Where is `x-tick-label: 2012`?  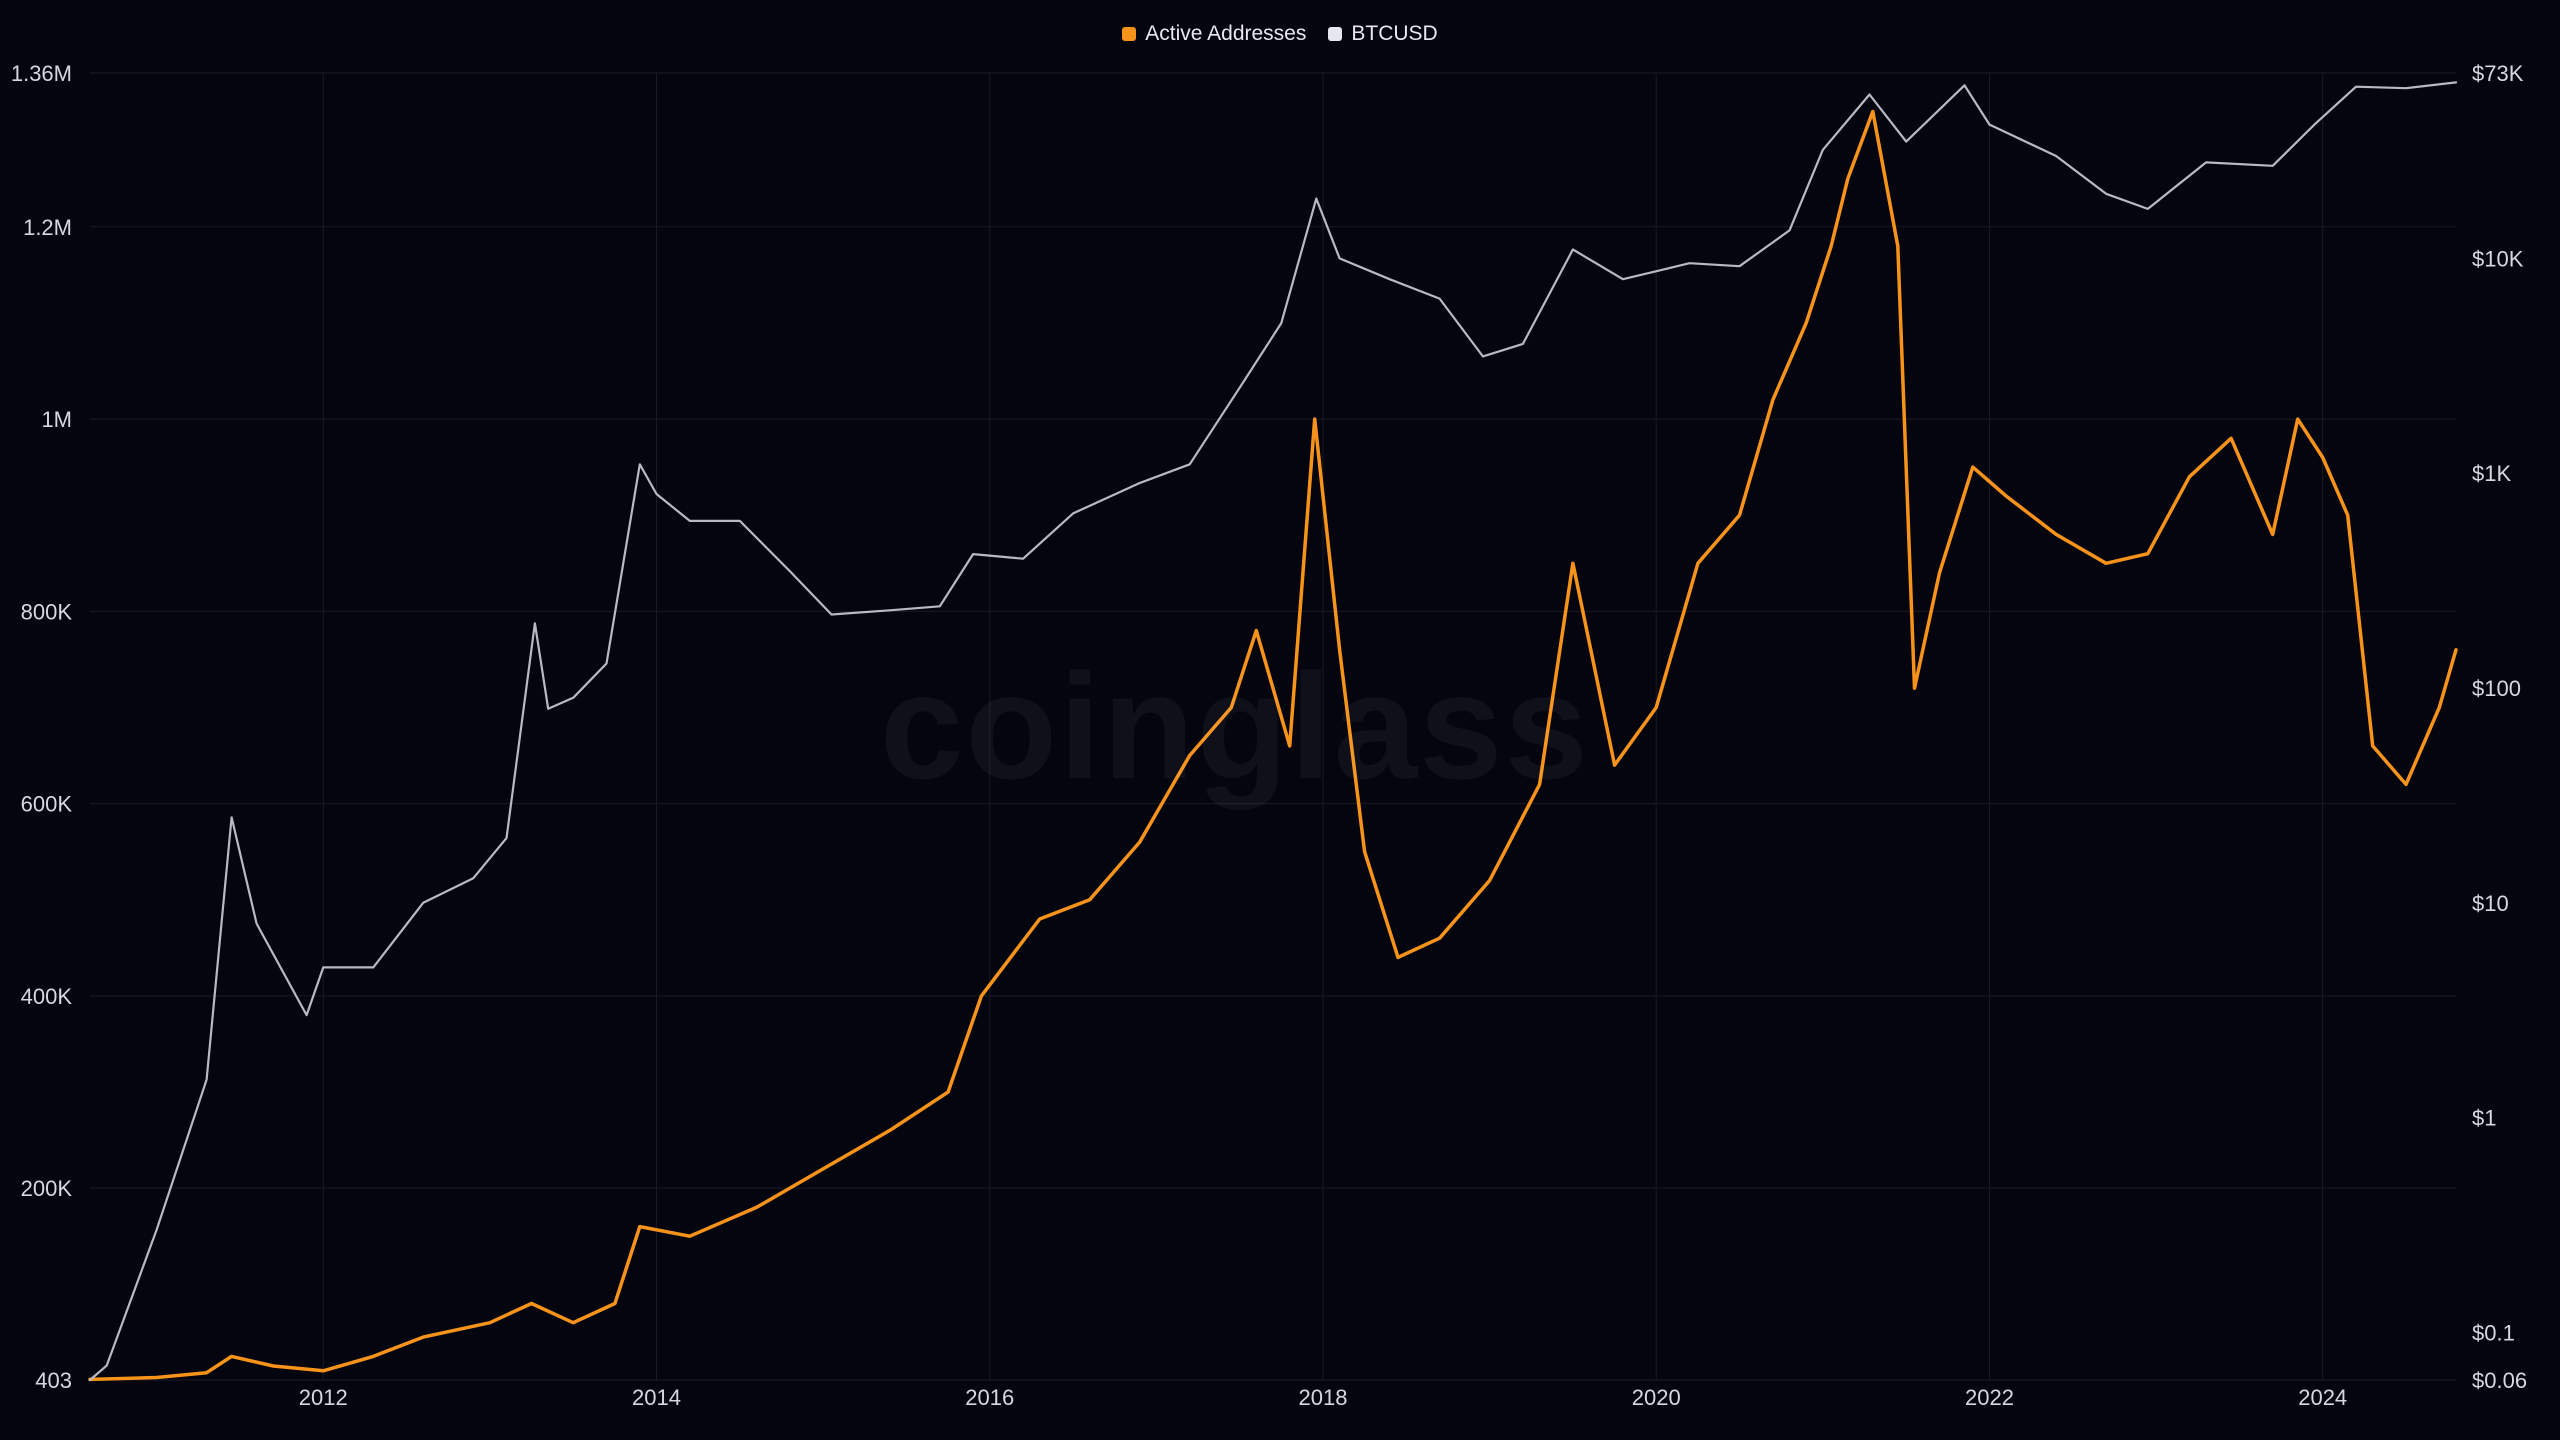 x-tick-label: 2012 is located at coordinates (323, 1397).